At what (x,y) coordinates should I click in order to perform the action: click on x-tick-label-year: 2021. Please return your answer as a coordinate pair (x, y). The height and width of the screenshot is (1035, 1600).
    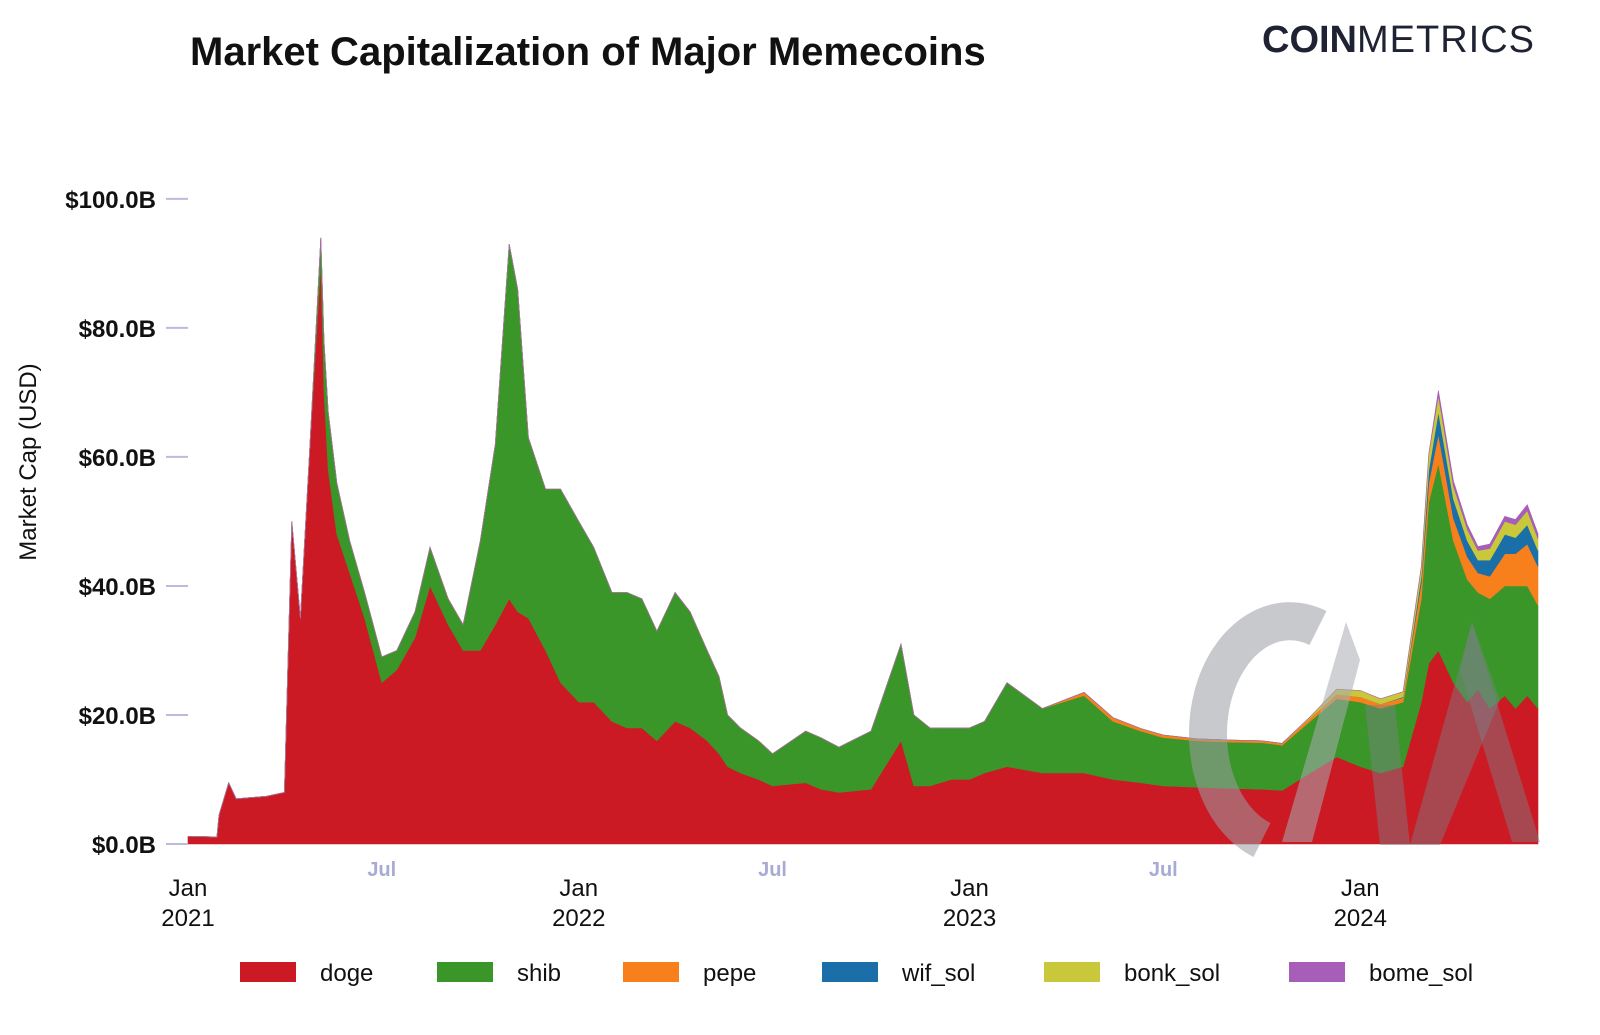
    Looking at the image, I should click on (187, 918).